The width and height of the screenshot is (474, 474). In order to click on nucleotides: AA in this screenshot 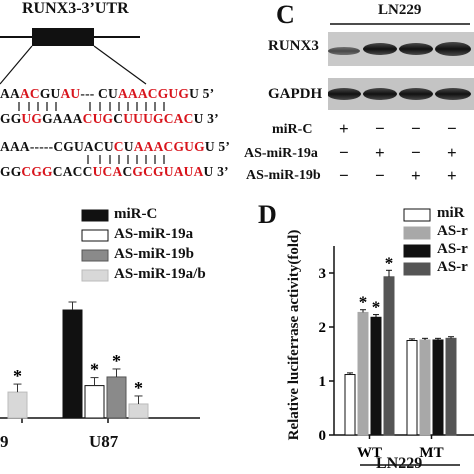, I will do `click(10, 93)`.